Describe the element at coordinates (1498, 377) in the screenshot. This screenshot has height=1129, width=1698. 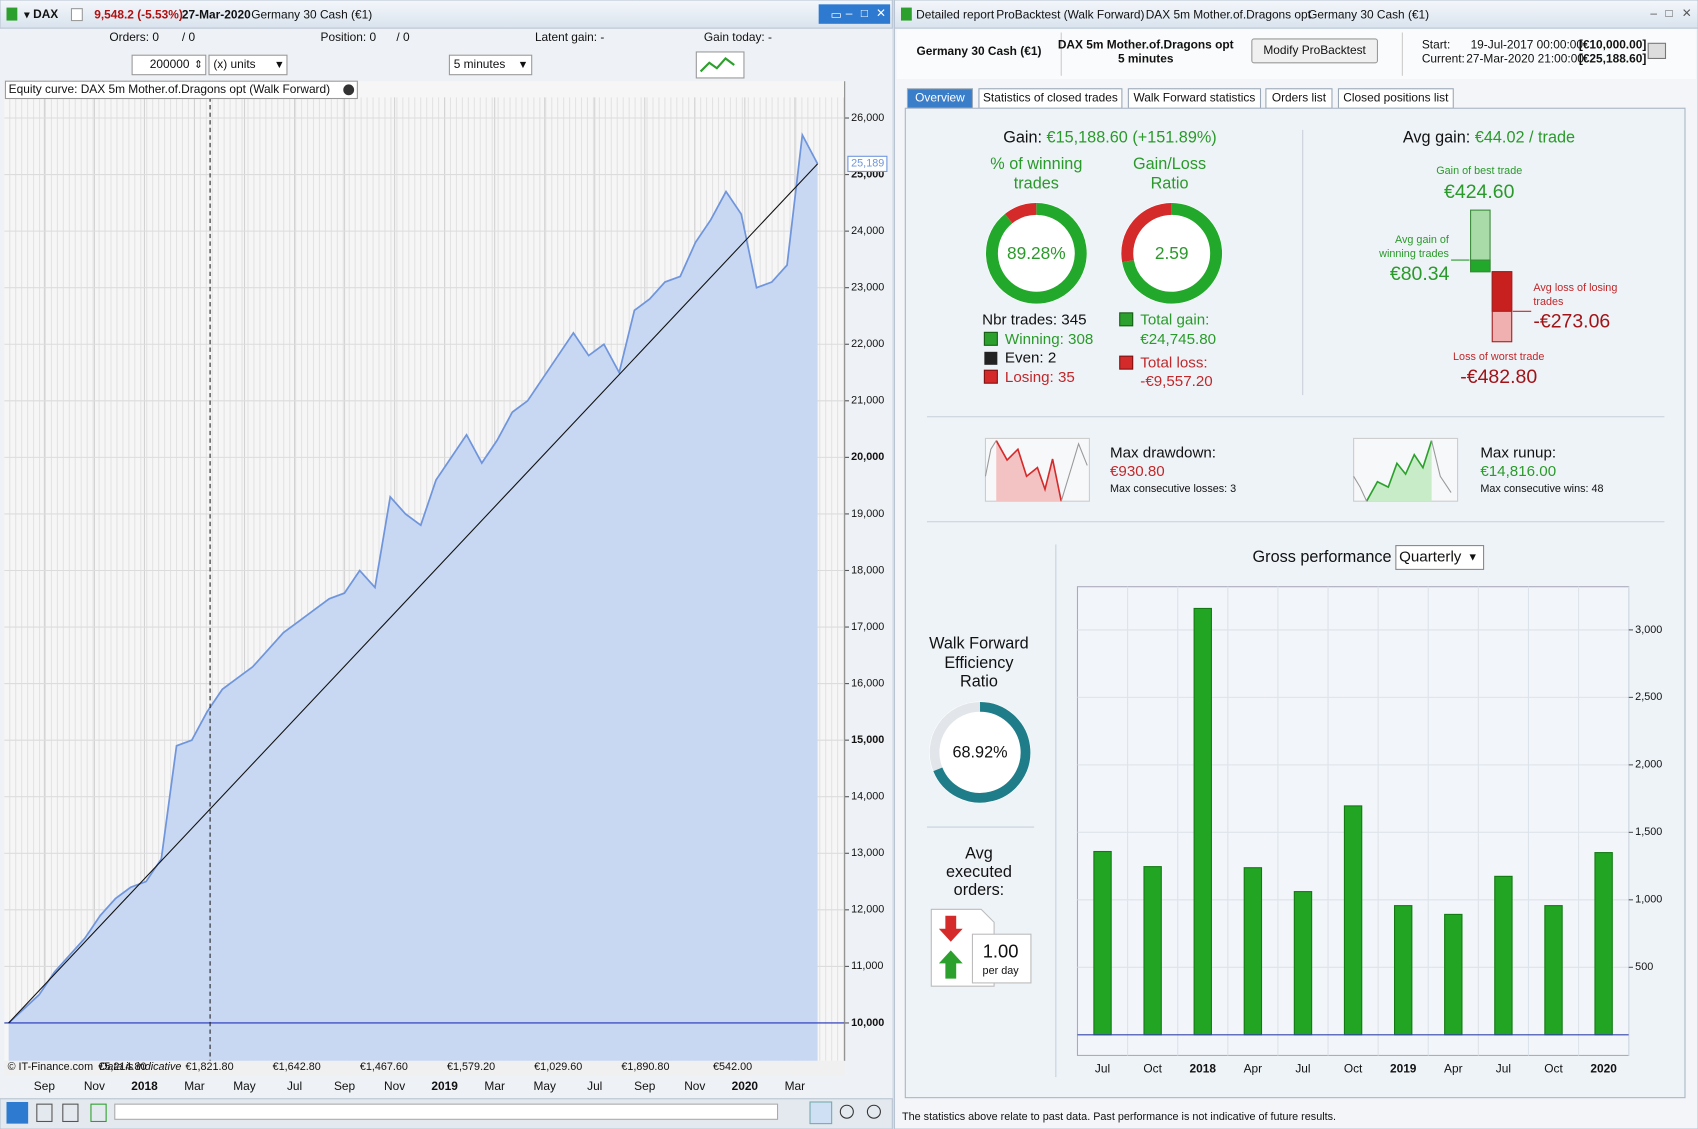
I see `worst-trade: -€482.80` at that location.